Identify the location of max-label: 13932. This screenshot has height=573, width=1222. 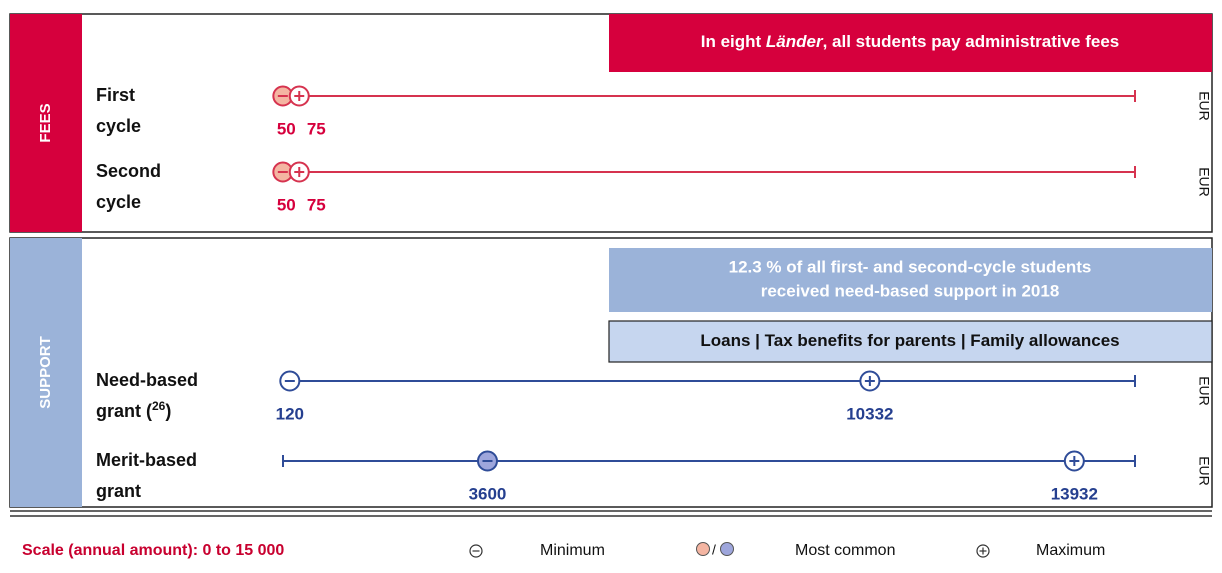
(1074, 493).